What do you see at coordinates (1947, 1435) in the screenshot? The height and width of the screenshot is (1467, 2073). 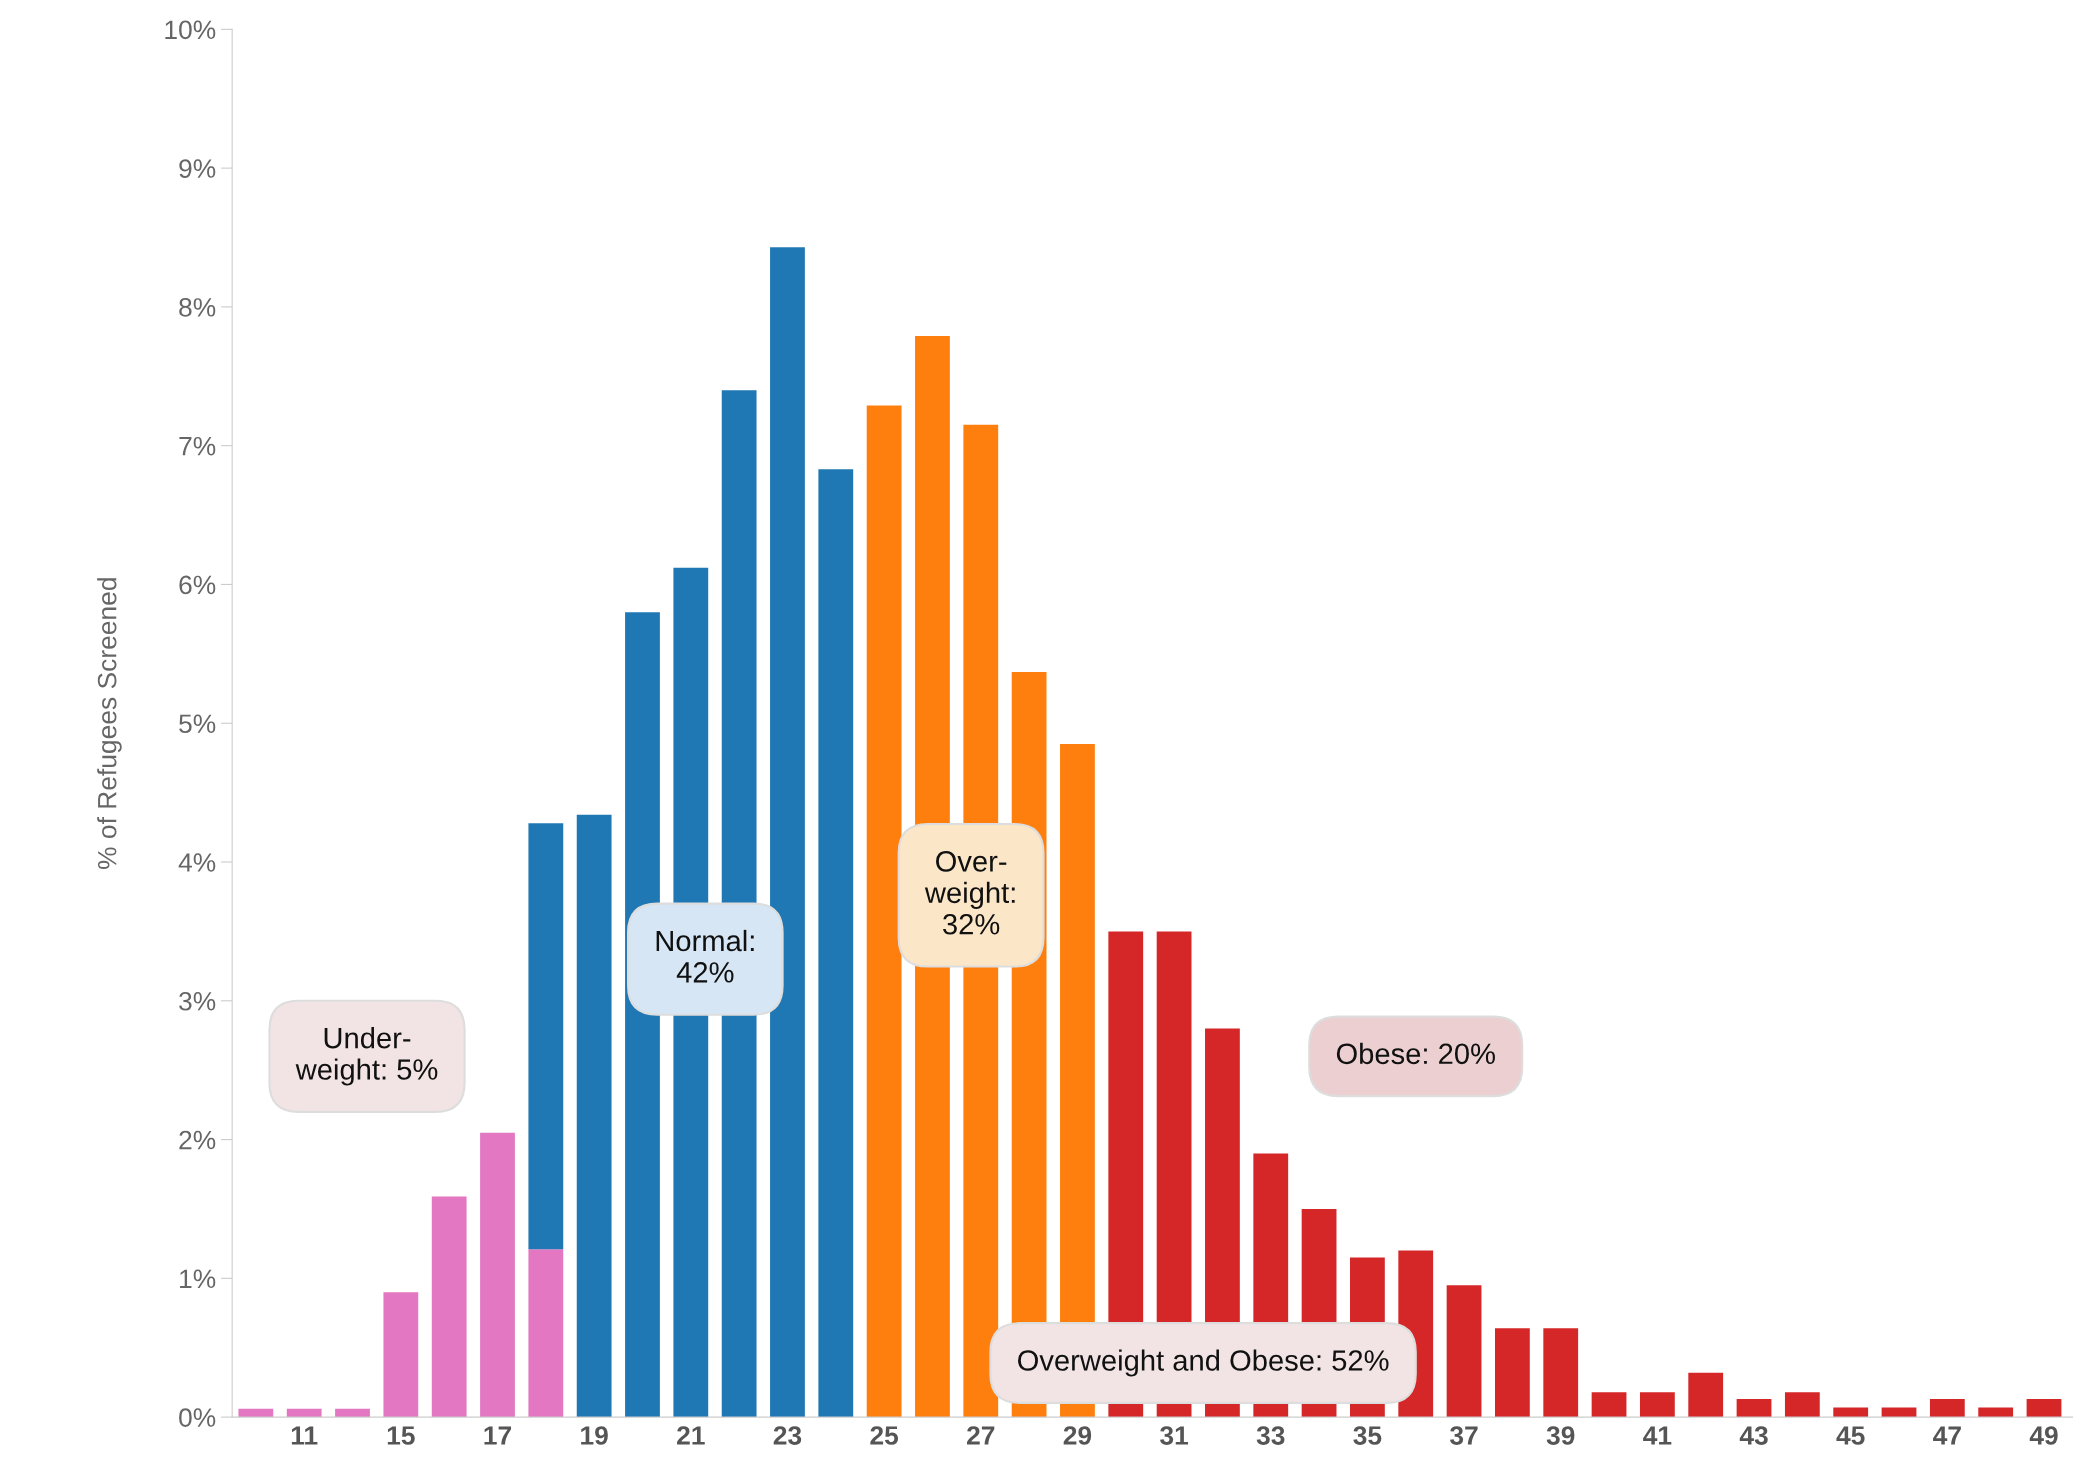 I see `x-tick-label: 47` at bounding box center [1947, 1435].